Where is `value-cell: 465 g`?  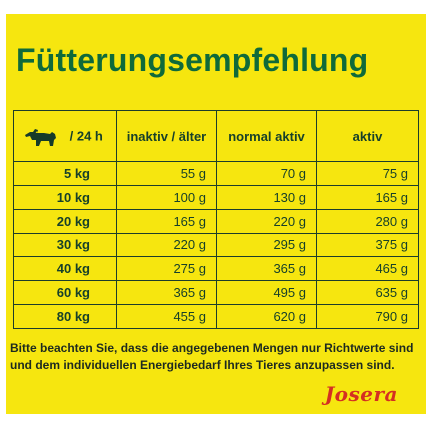 value-cell: 465 g is located at coordinates (367, 269).